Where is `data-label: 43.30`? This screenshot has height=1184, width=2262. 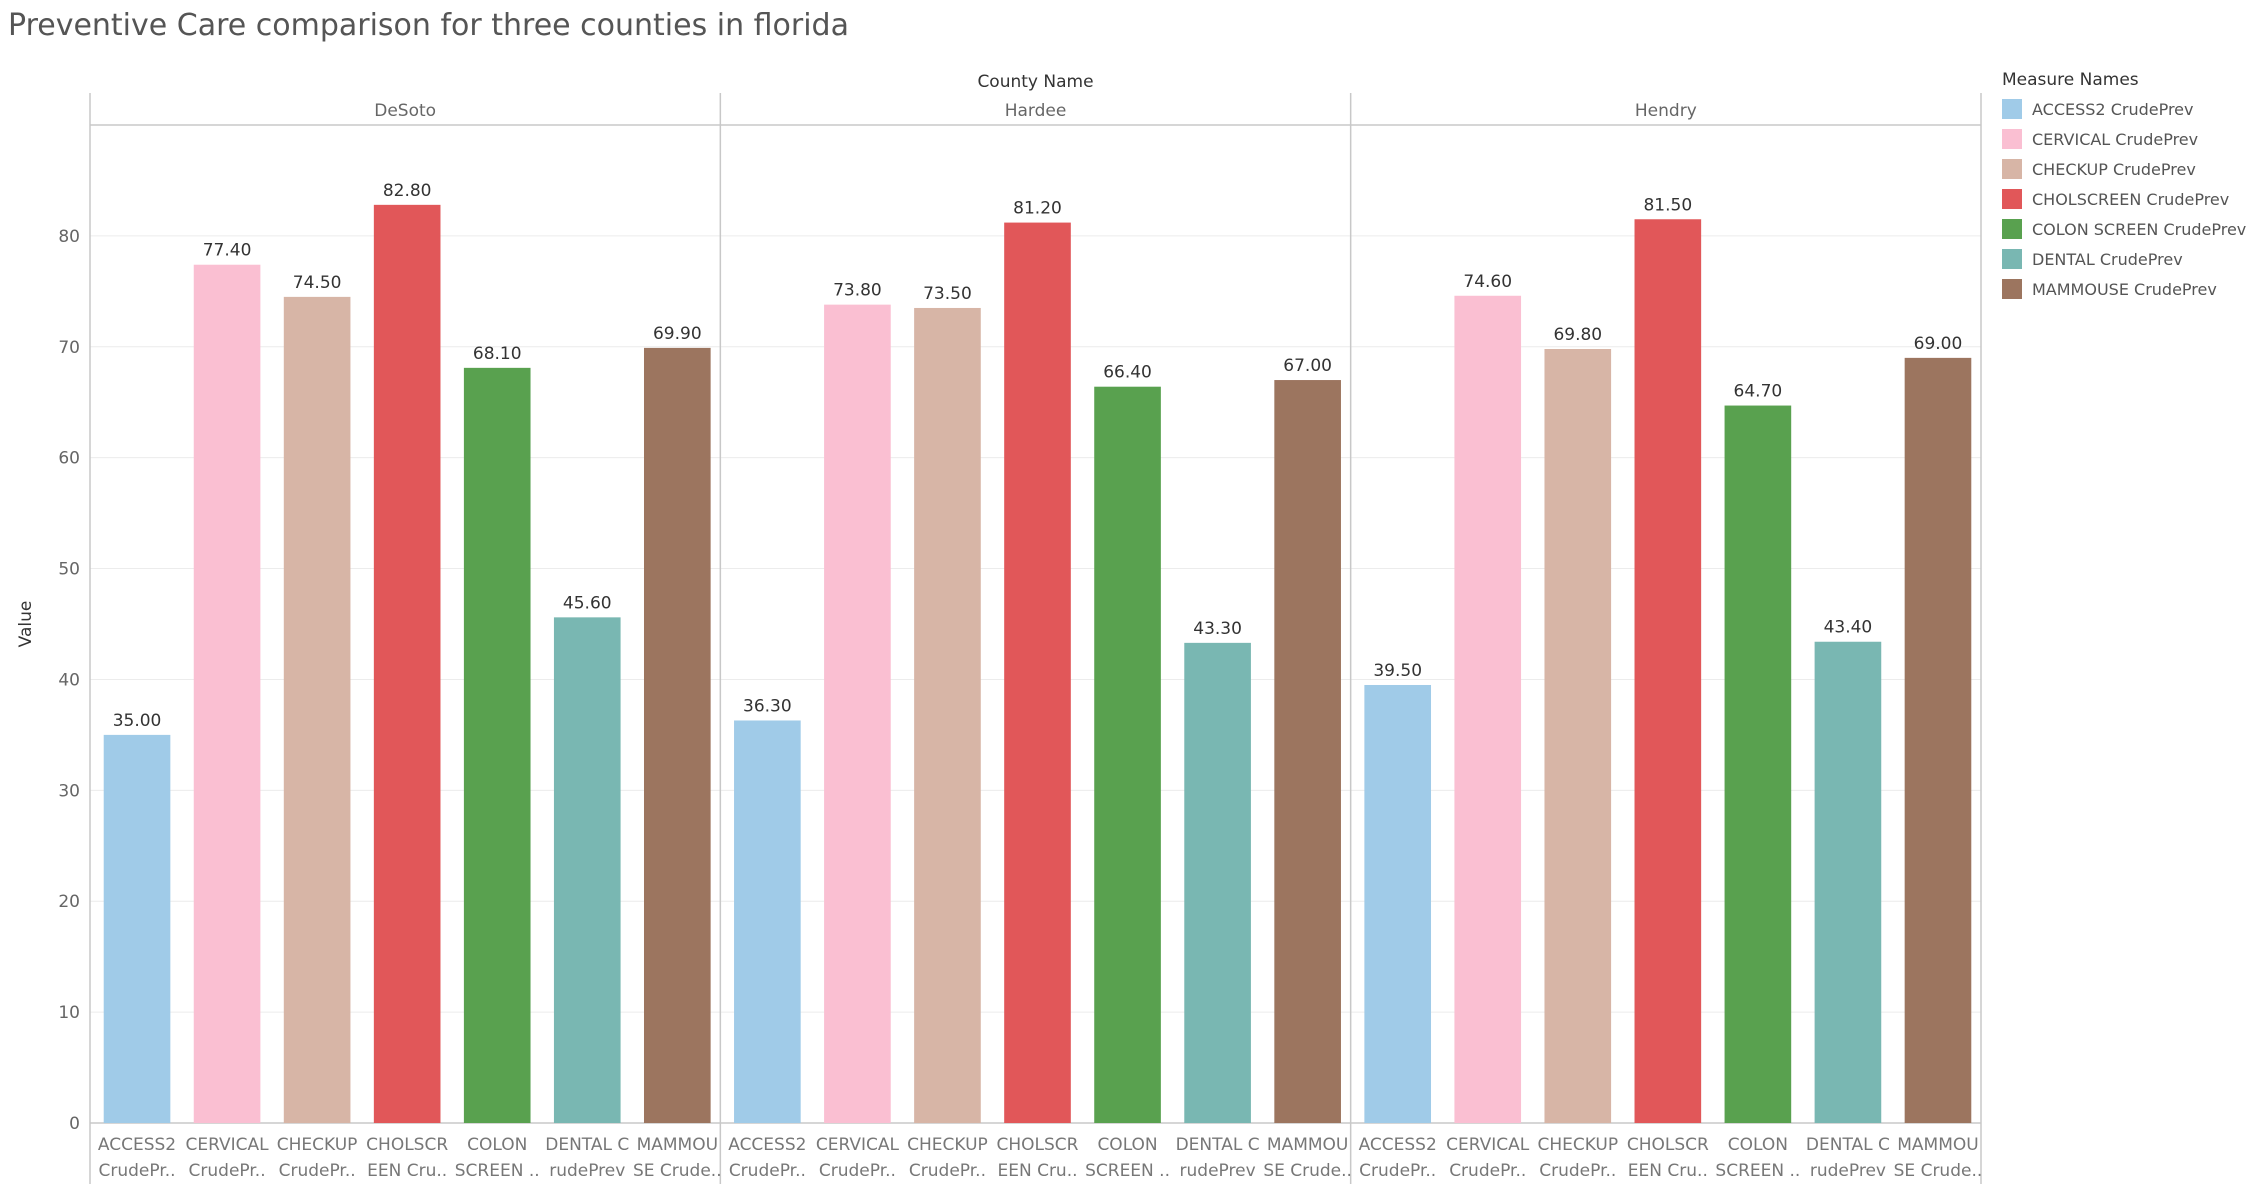
data-label: 43.30 is located at coordinates (1217, 629).